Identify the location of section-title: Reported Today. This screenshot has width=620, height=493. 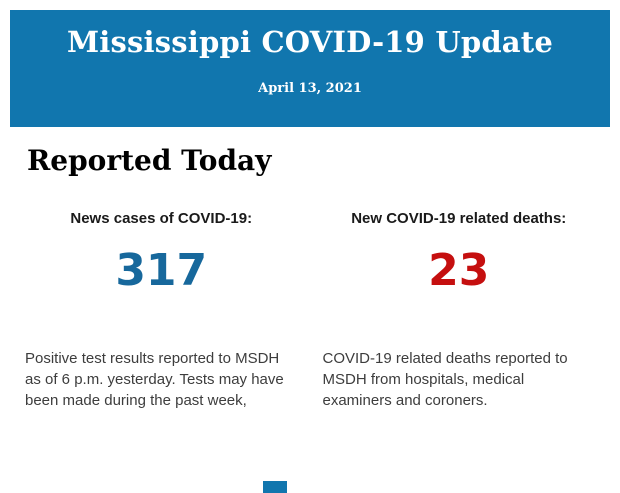
(149, 160).